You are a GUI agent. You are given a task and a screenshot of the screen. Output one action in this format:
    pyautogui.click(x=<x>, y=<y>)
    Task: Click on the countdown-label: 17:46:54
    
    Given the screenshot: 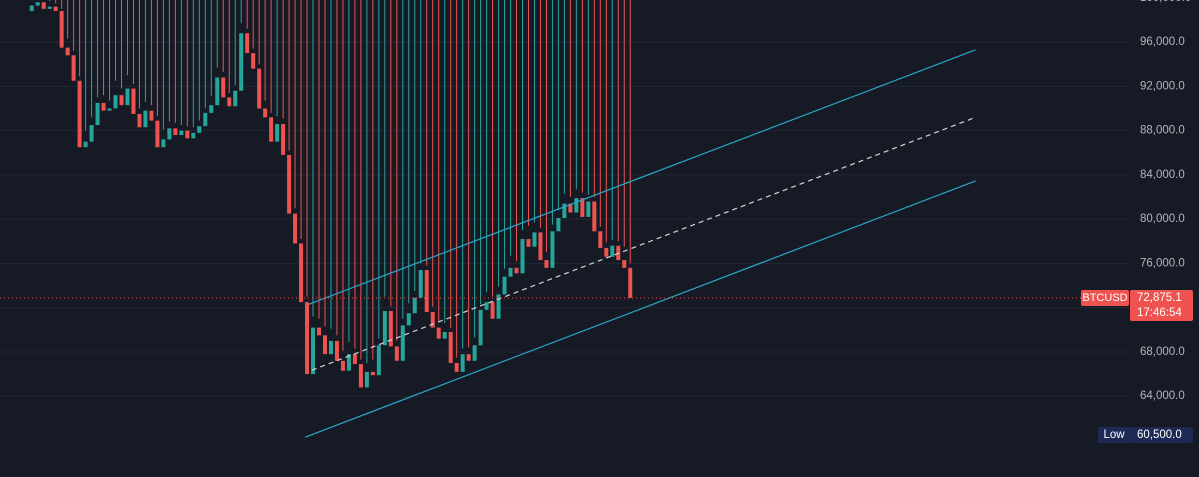 What is the action you would take?
    pyautogui.click(x=1159, y=313)
    